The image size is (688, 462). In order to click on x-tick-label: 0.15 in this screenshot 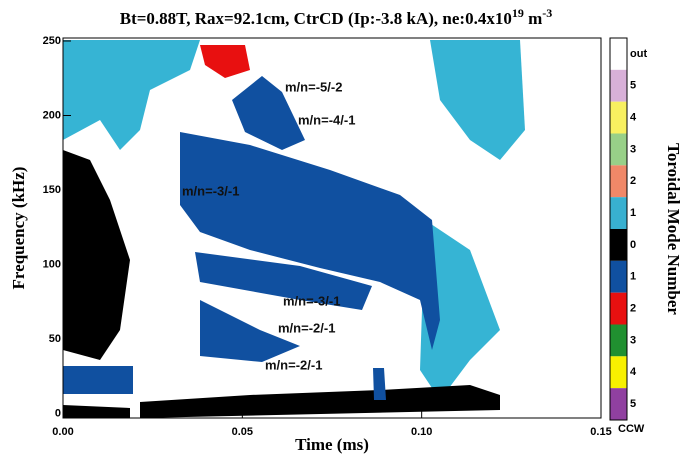, I will do `click(600, 432)`.